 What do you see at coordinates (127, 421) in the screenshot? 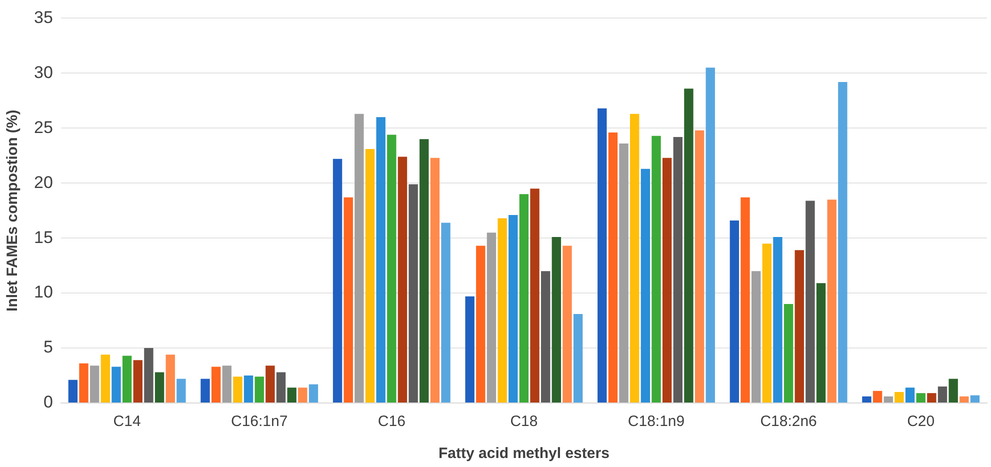
I see `x-tick-label: C14` at bounding box center [127, 421].